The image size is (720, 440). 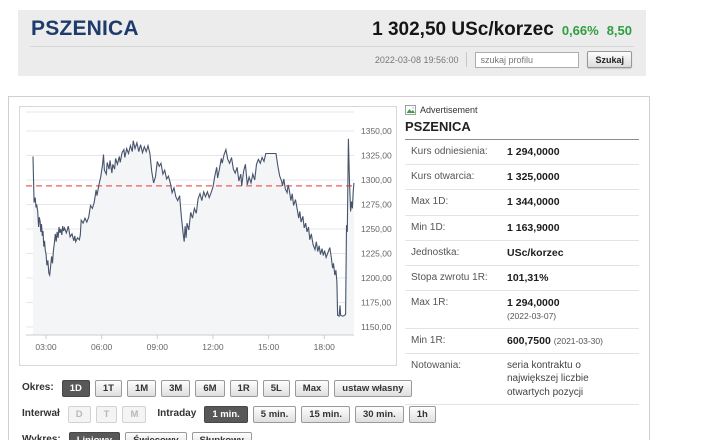 I want to click on y-axis-tick-label: 1225,00, so click(x=376, y=254).